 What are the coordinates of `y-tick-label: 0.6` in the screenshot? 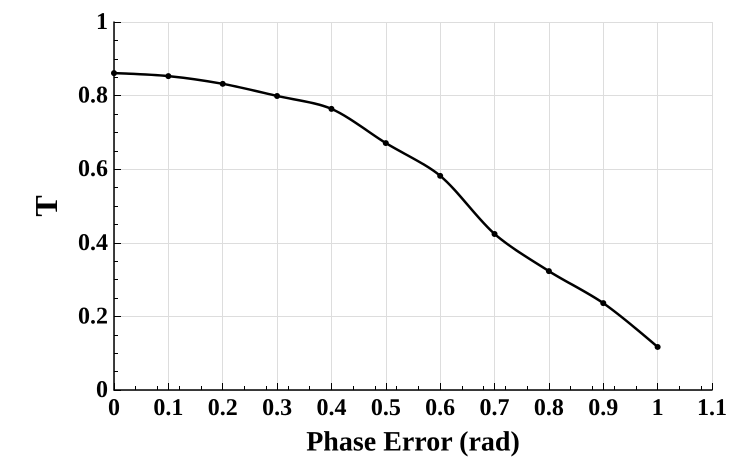 It's located at (93, 169).